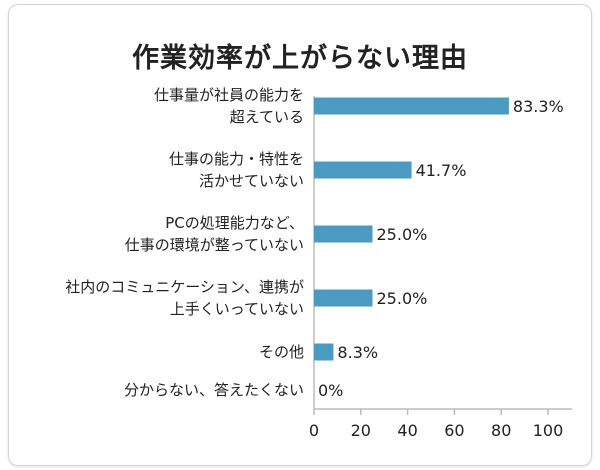 The width and height of the screenshot is (600, 470). Describe the element at coordinates (237, 309) in the screenshot. I see `category-label-3-1: 上手くいっていない` at that location.